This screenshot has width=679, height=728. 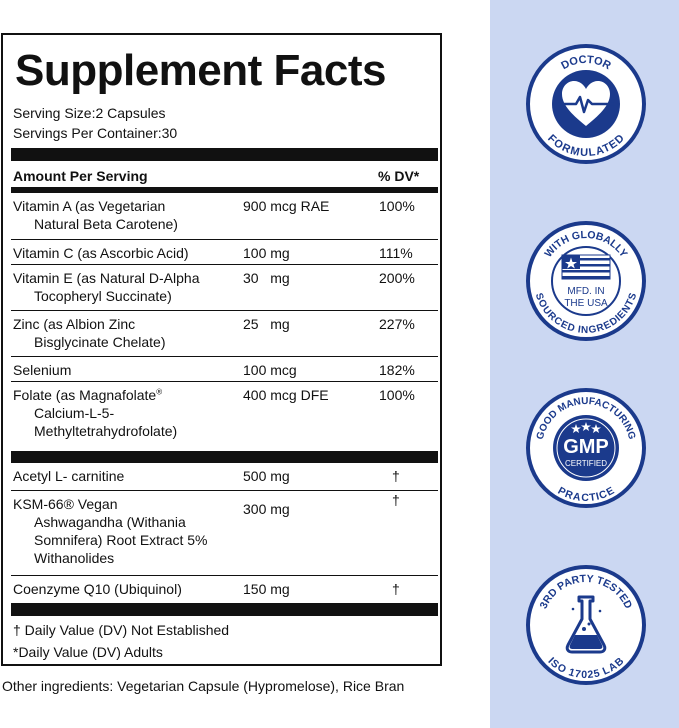 What do you see at coordinates (397, 370) in the screenshot?
I see `nutrient-dv: 182%` at bounding box center [397, 370].